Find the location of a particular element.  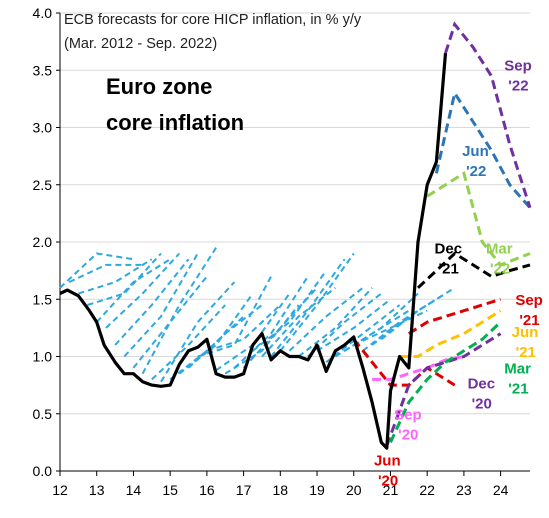

series-label-sep22-bottom: '22 is located at coordinates (518, 85).